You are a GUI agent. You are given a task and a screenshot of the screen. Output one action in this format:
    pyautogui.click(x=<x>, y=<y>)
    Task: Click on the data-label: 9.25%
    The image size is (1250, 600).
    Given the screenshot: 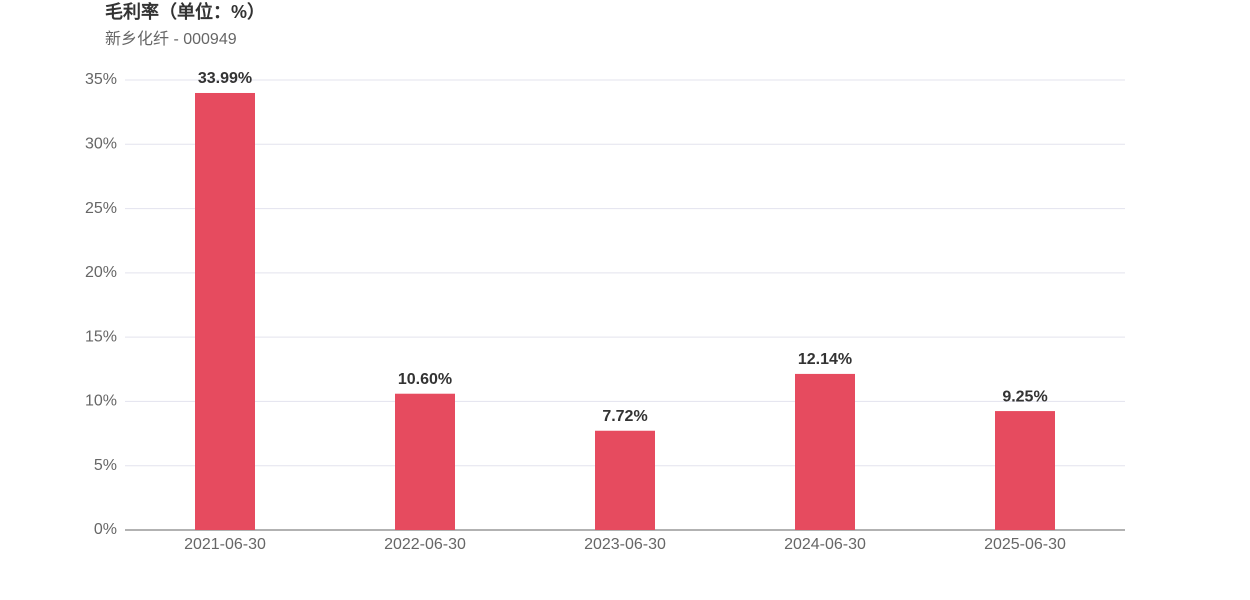 What is the action you would take?
    pyautogui.click(x=1024, y=396)
    